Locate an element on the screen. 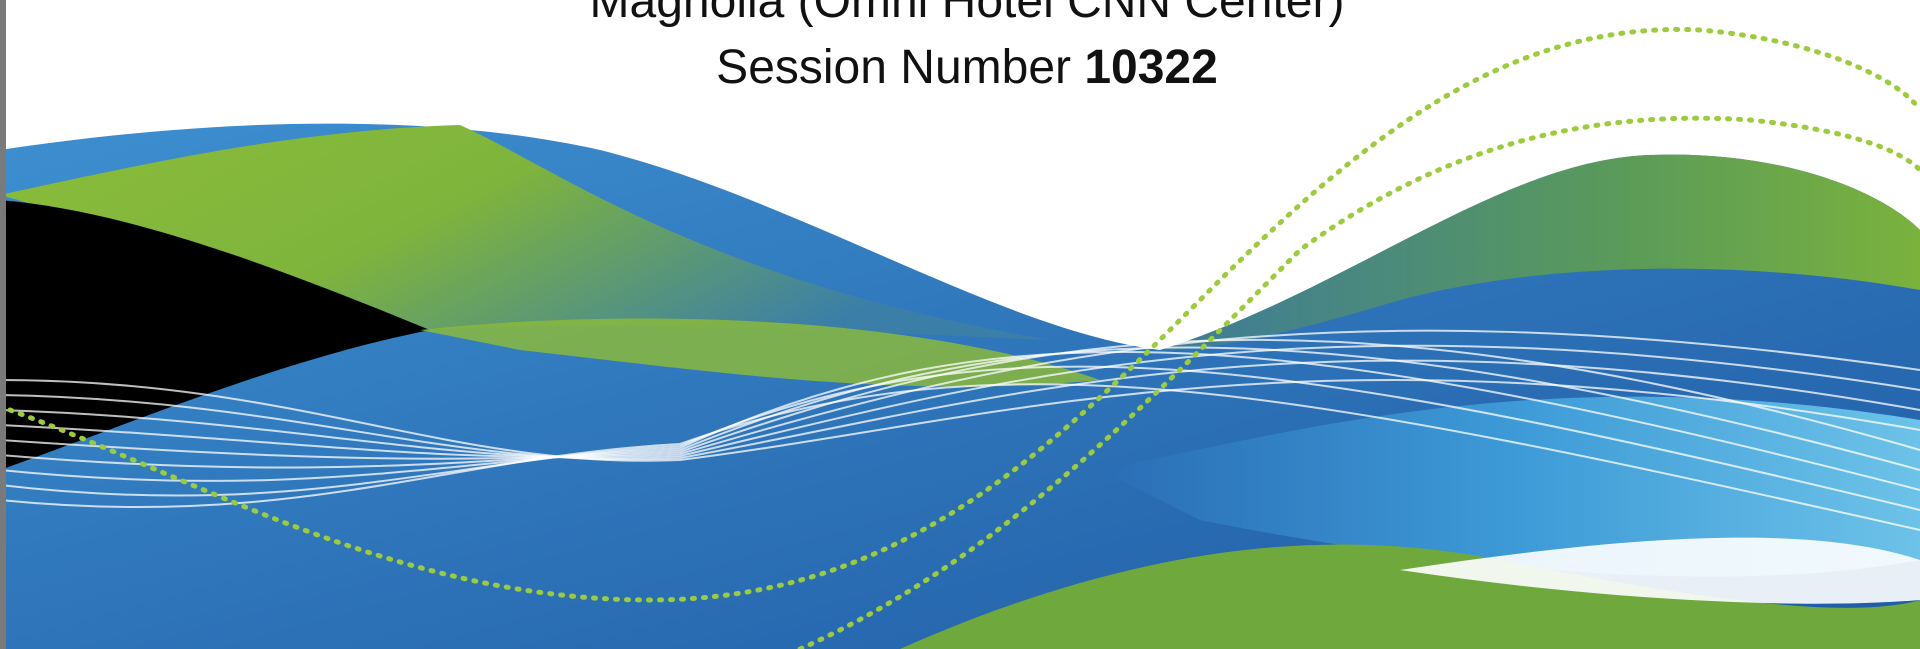 Image resolution: width=1920 pixels, height=649 pixels. session-label: Session Number is located at coordinates (893, 67).